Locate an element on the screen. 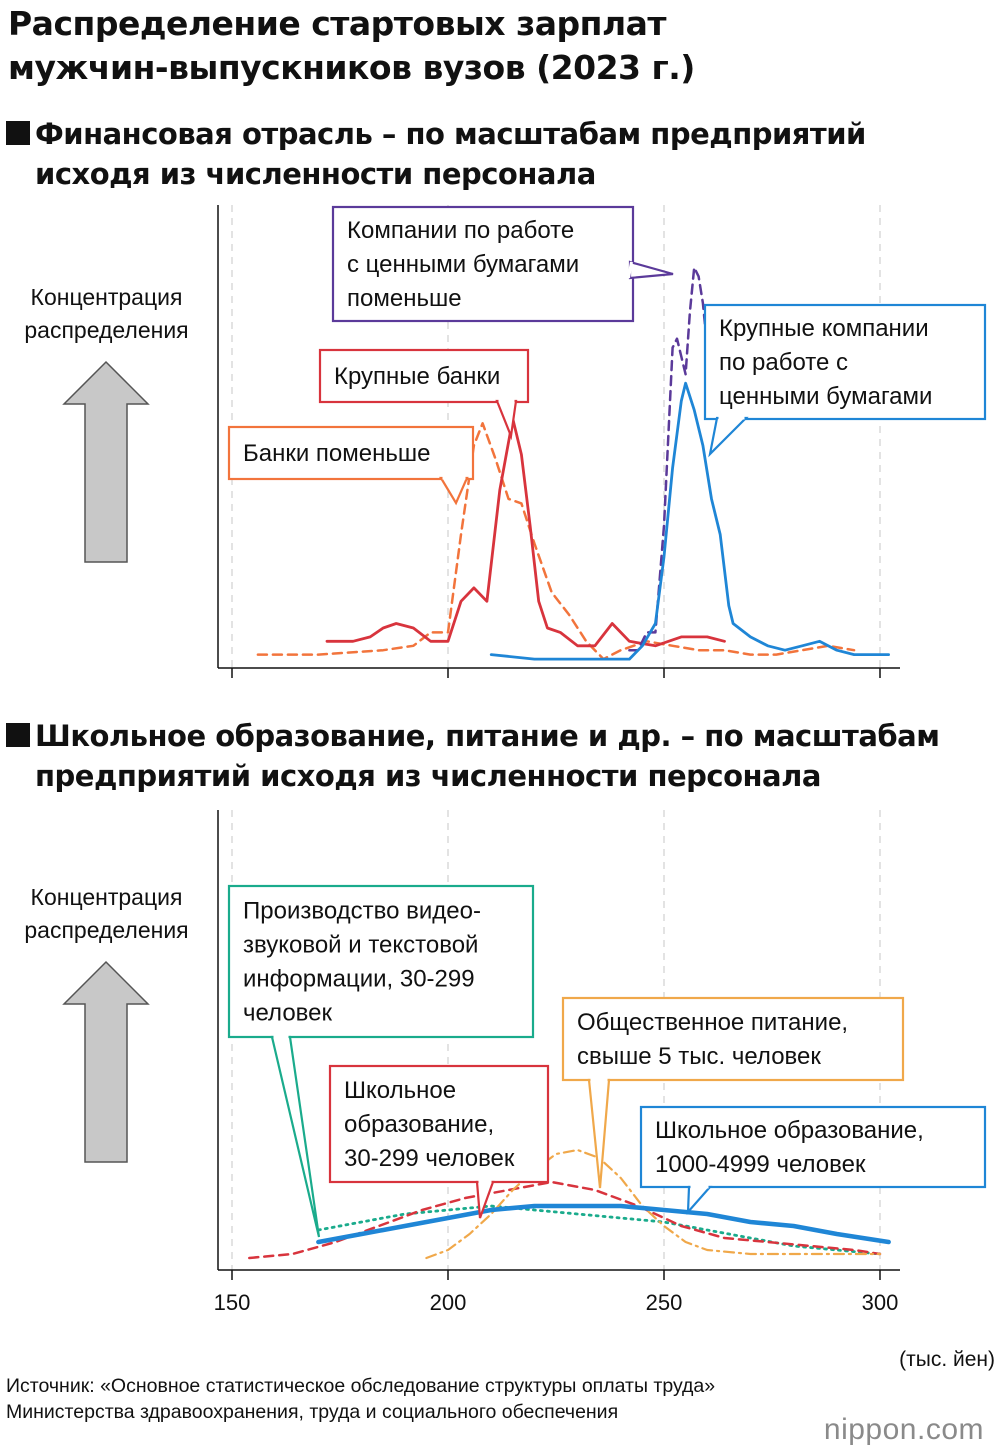  series-label: 30-299 человек is located at coordinates (429, 1158).